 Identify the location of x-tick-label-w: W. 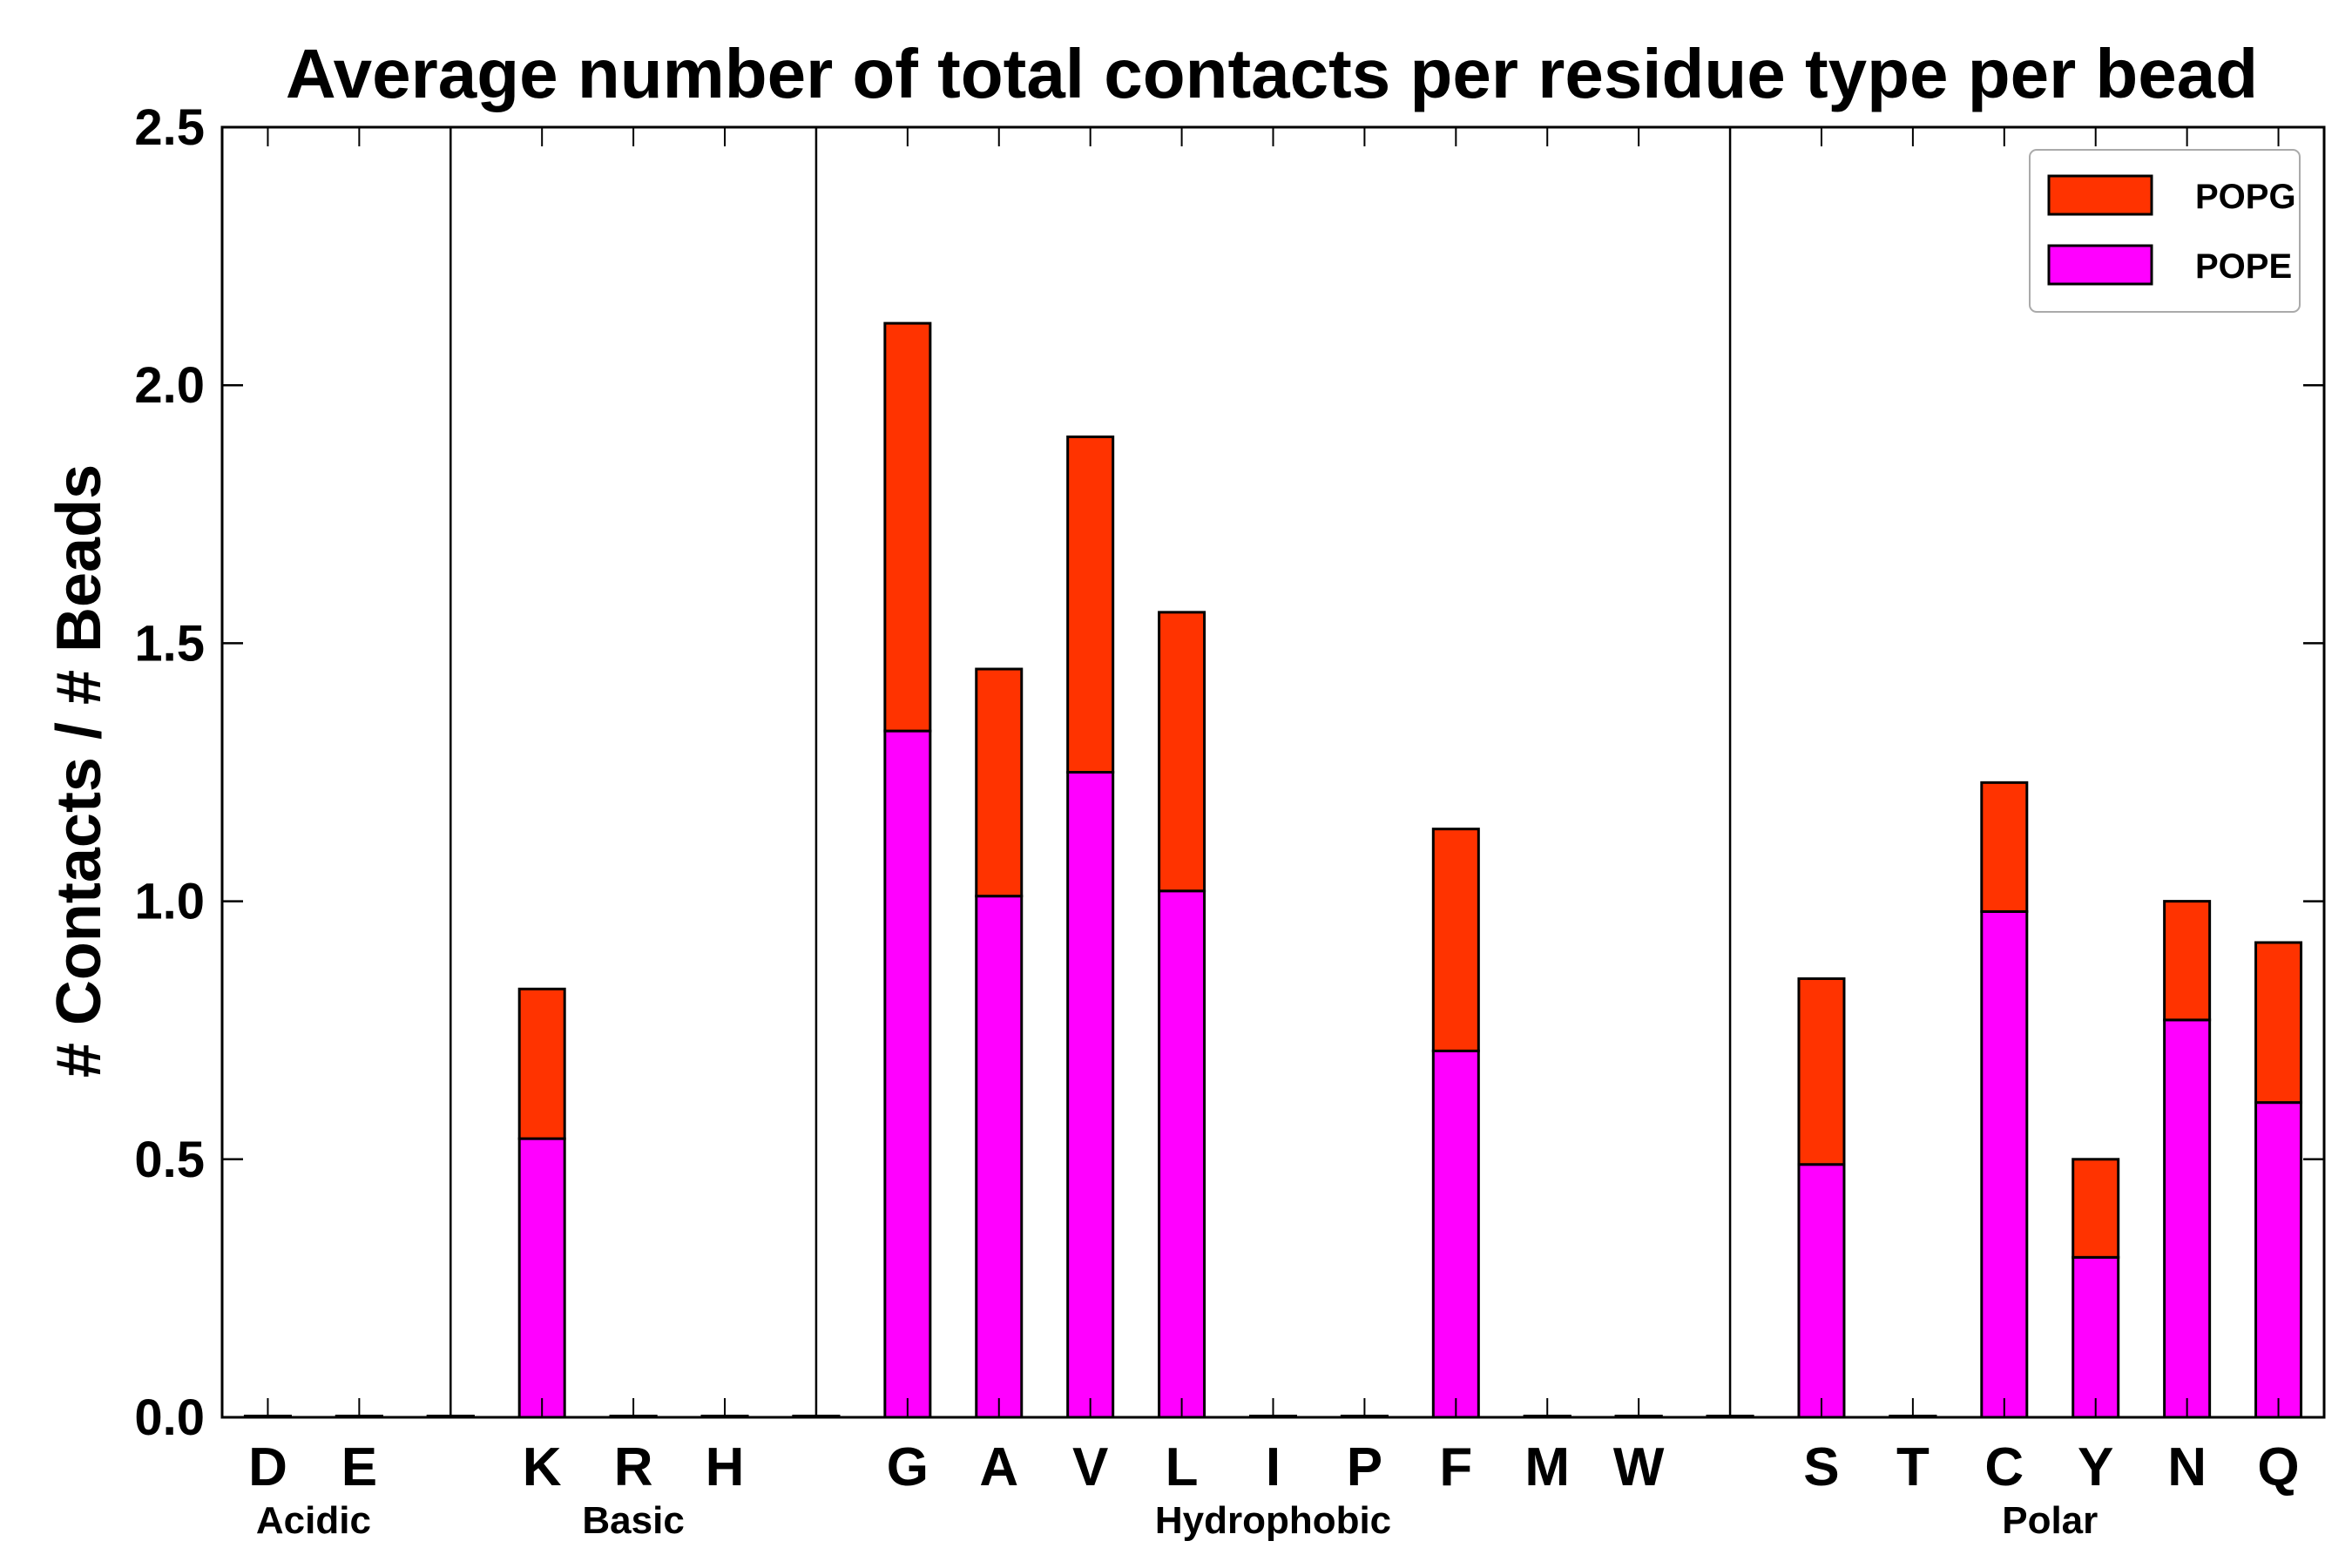
(1639, 1467).